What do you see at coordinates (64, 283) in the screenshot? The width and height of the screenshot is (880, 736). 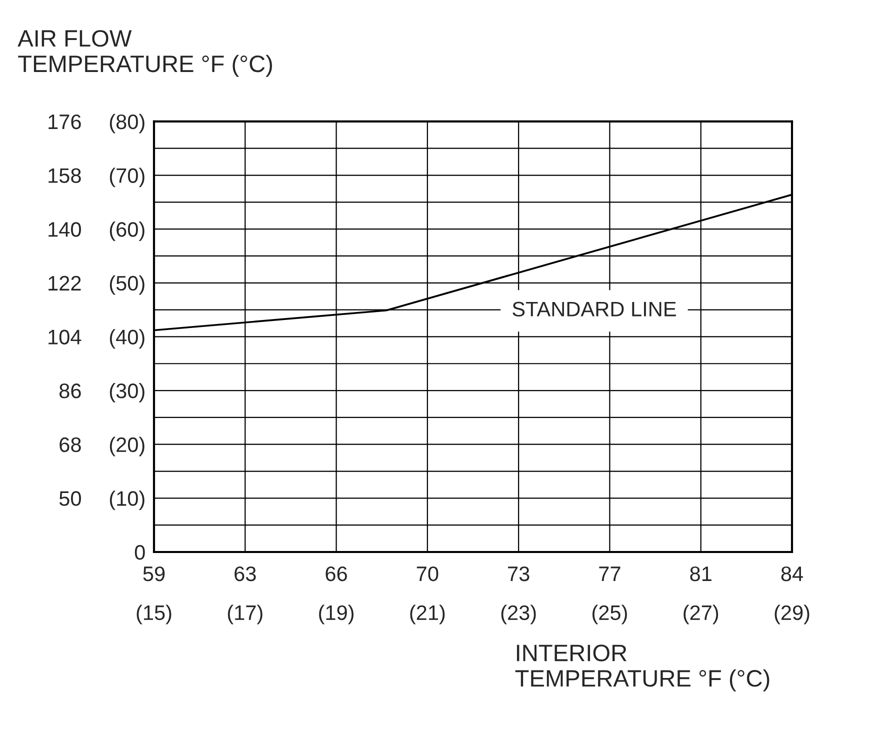 I see `y2-tick-label: 122` at bounding box center [64, 283].